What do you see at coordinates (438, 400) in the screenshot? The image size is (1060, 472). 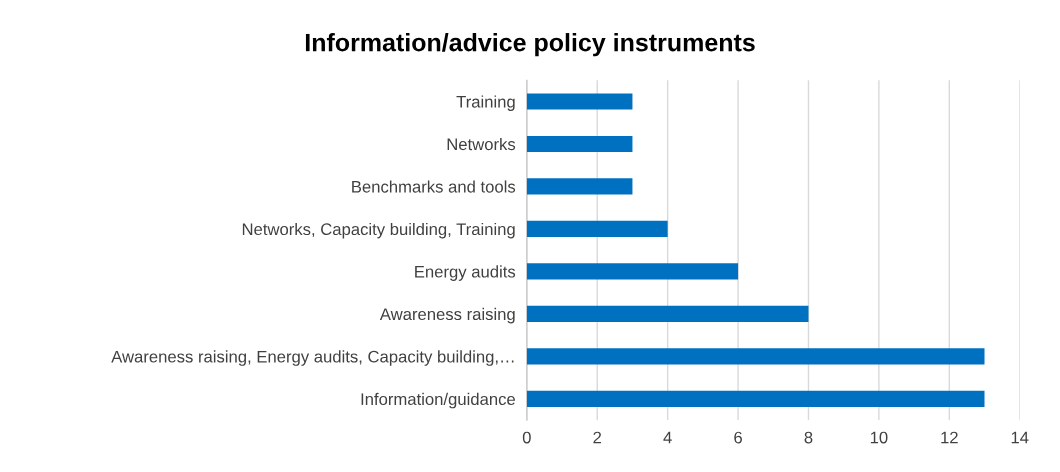 I see `y-tick-label: Information/guidance` at bounding box center [438, 400].